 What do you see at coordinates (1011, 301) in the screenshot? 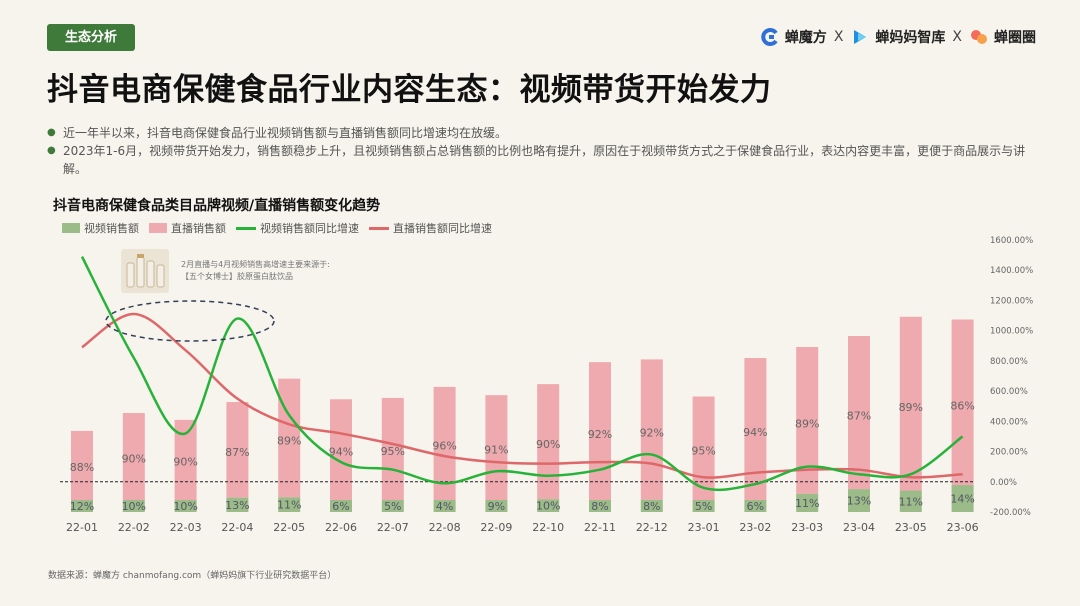
I see `y2-tick-label: 1200.00%` at bounding box center [1011, 301].